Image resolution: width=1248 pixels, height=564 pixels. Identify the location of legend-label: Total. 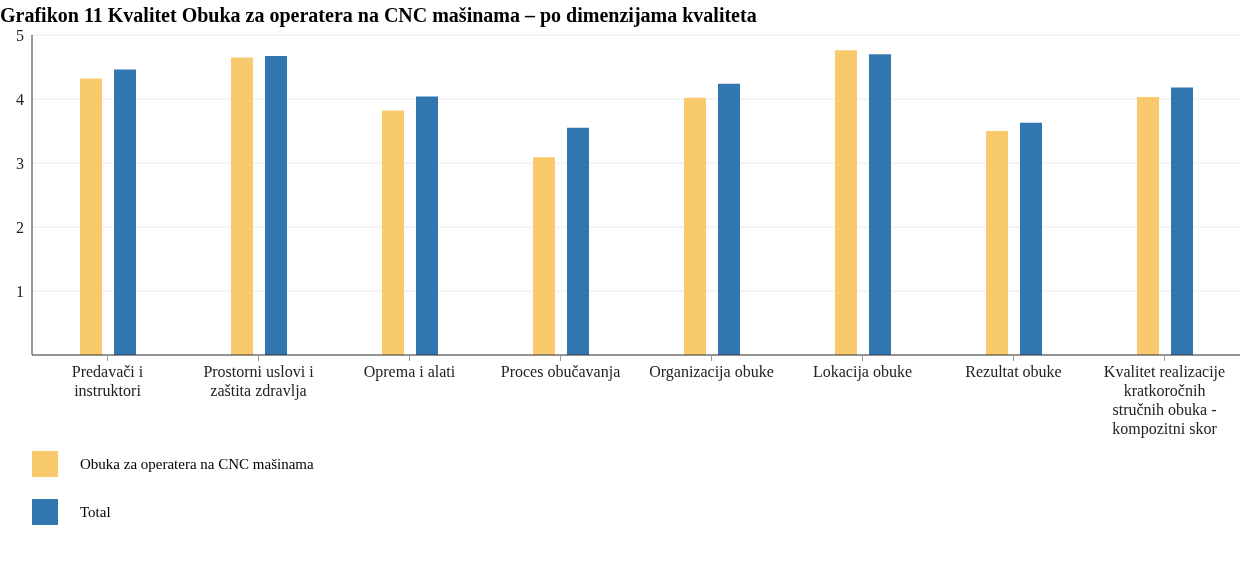
(95, 512).